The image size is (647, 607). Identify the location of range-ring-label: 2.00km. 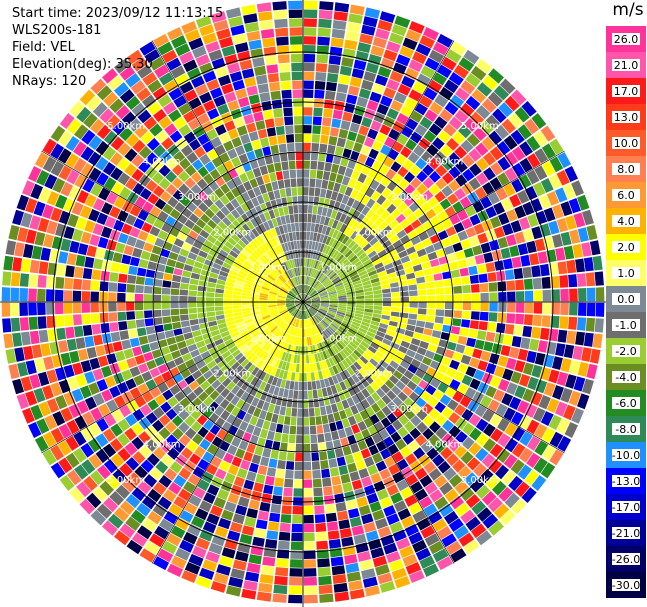
(374, 232).